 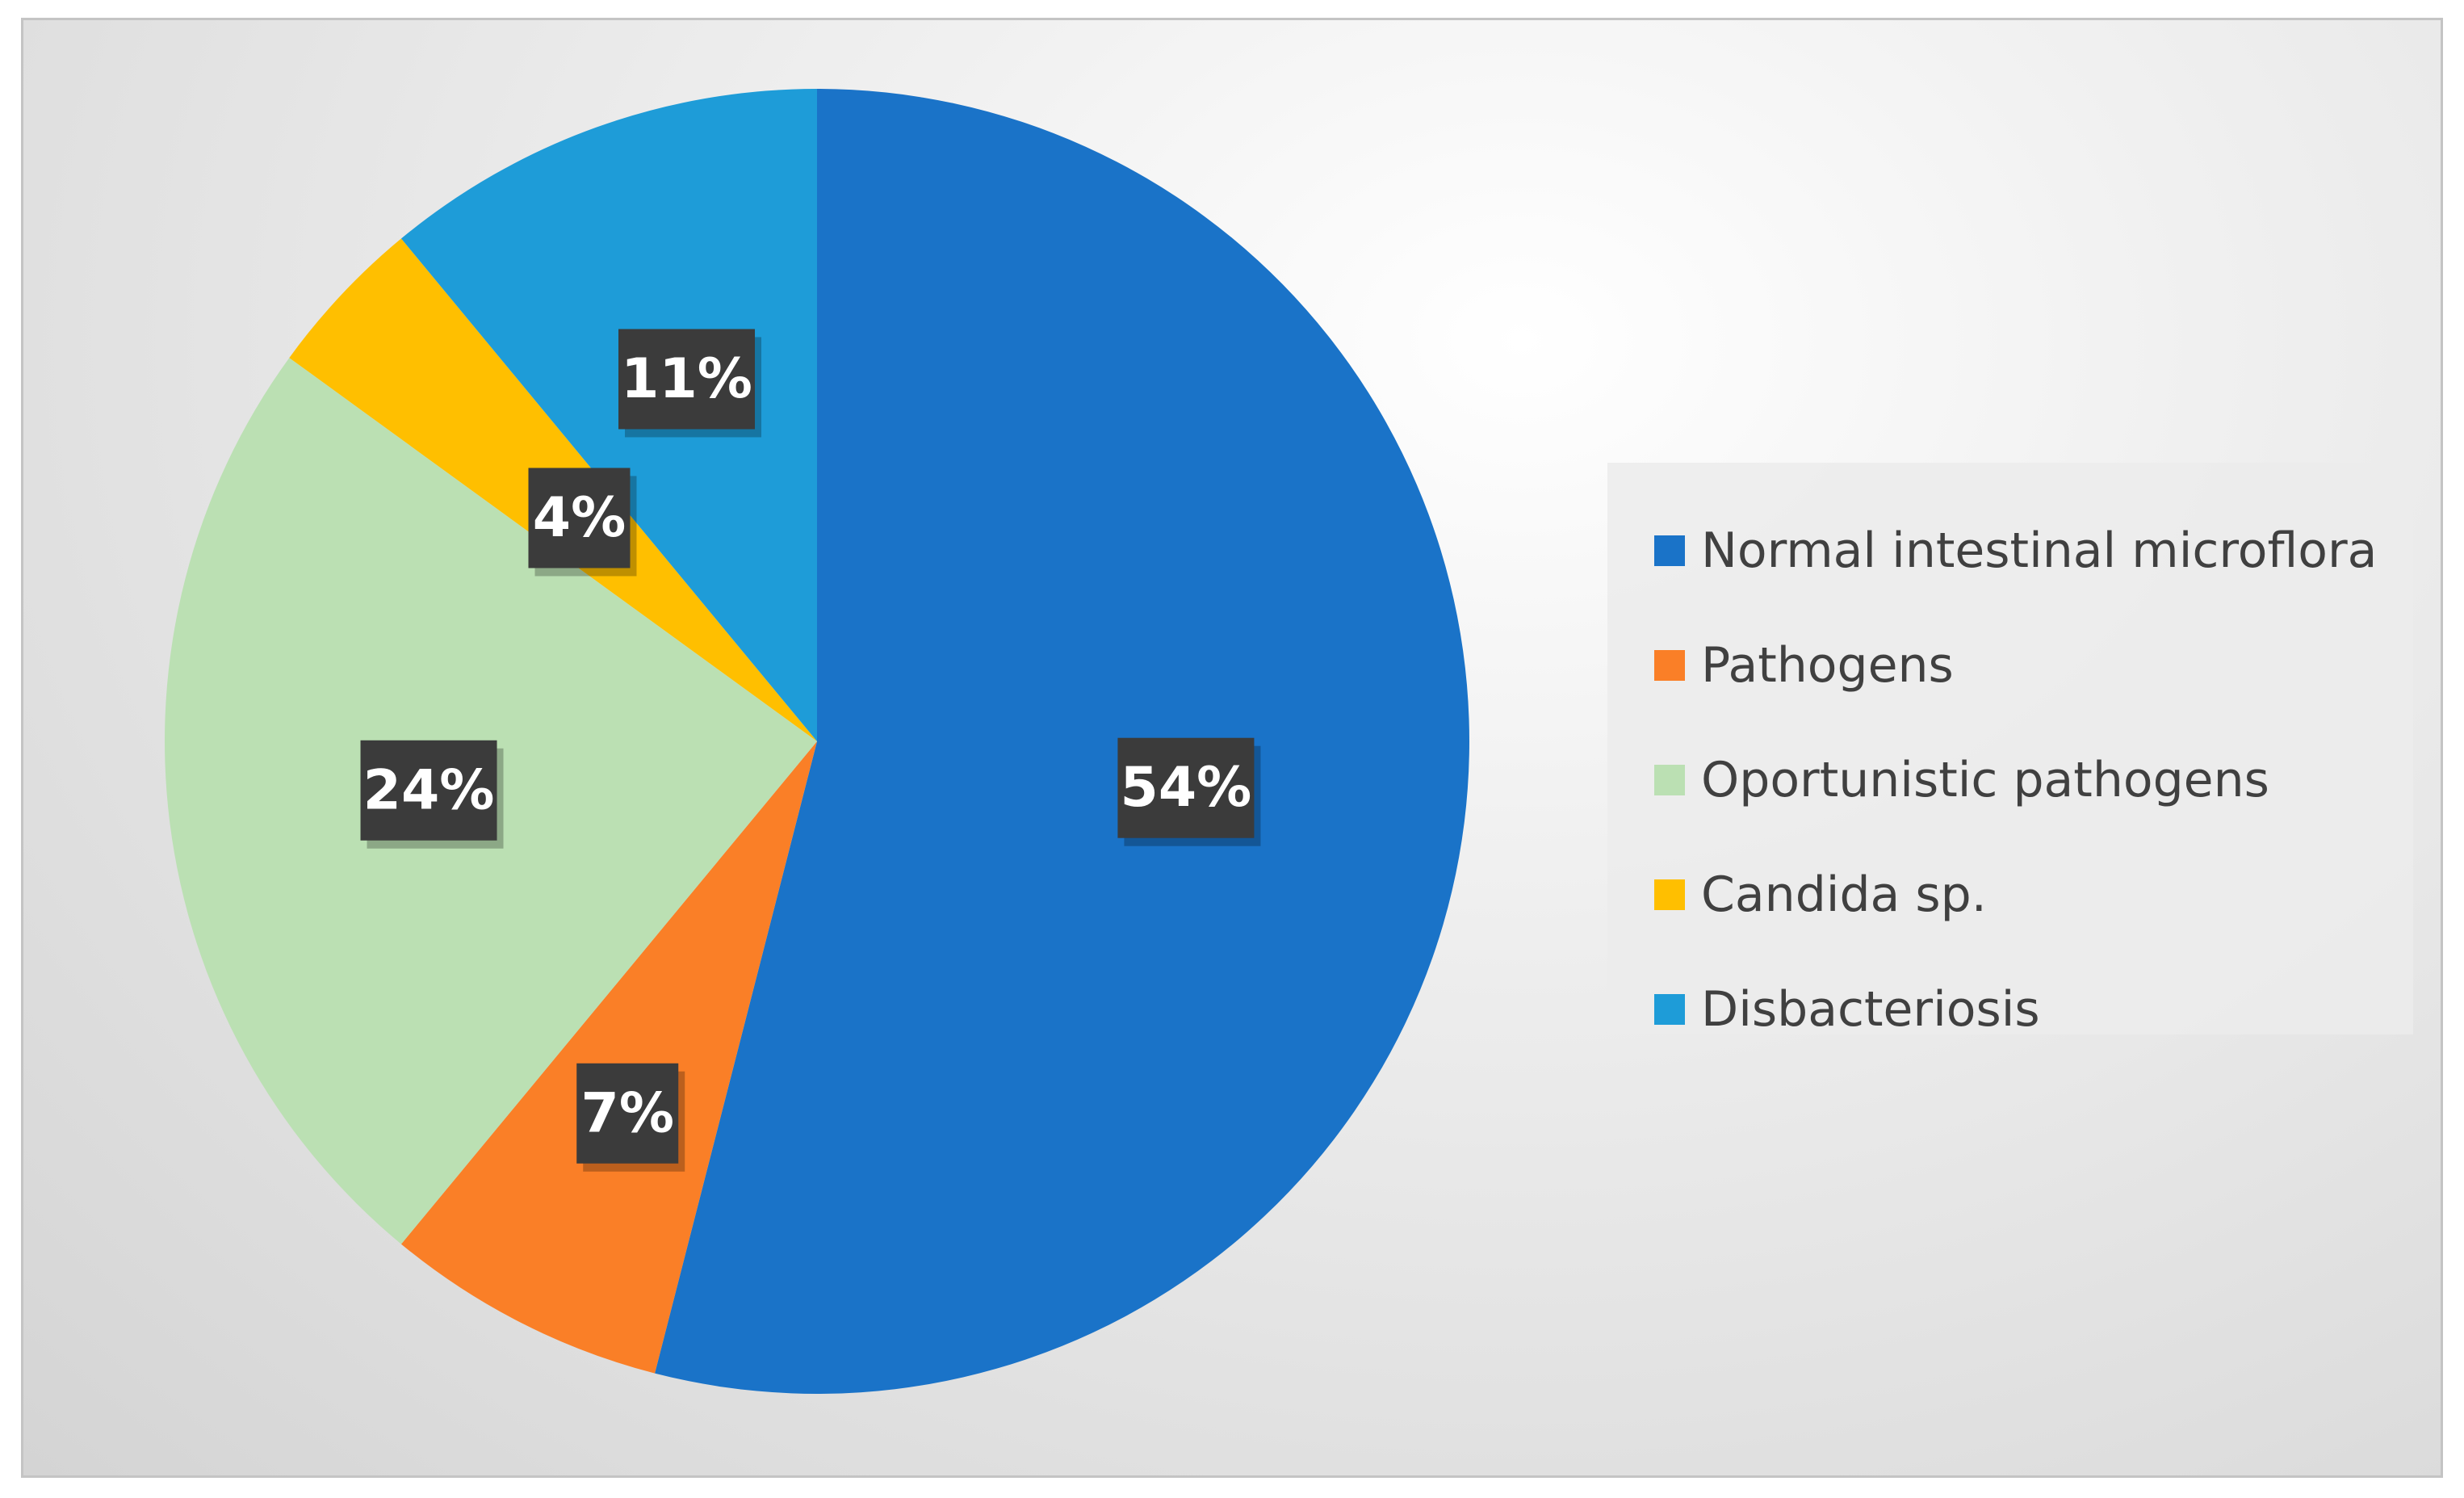 I want to click on legend-item-disbacteriosis: Disbacteriosis, so click(x=2033, y=1009).